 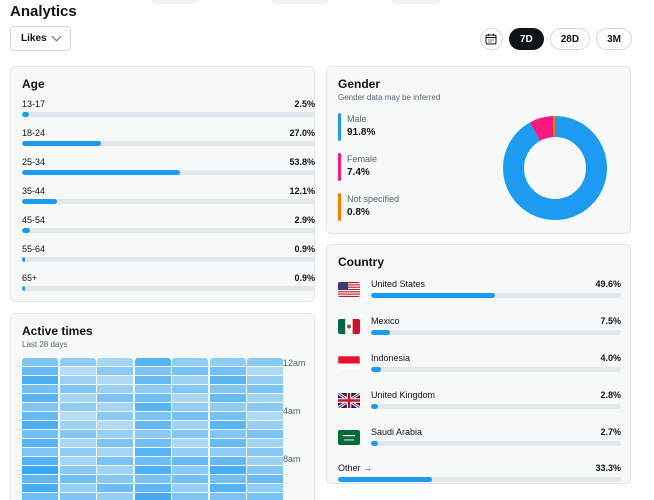 I want to click on country-row: United States 49.6%, so click(x=479, y=294).